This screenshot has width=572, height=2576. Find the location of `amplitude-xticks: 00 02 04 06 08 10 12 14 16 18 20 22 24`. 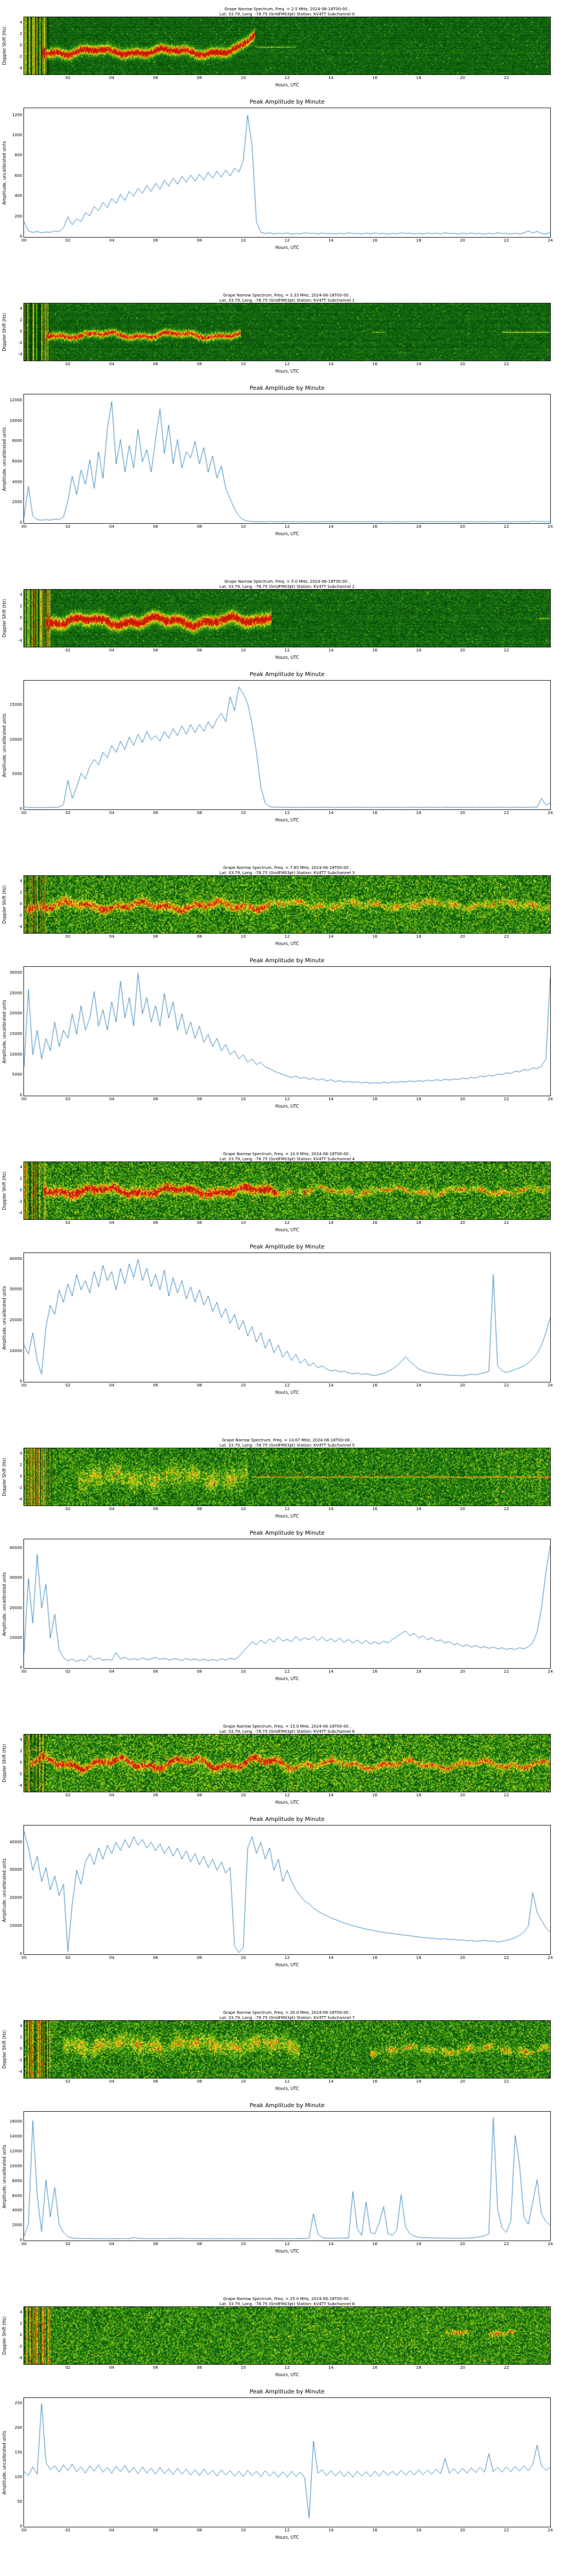

amplitude-xticks: 00 02 04 06 08 10 12 14 16 18 20 22 24 is located at coordinates (287, 240).